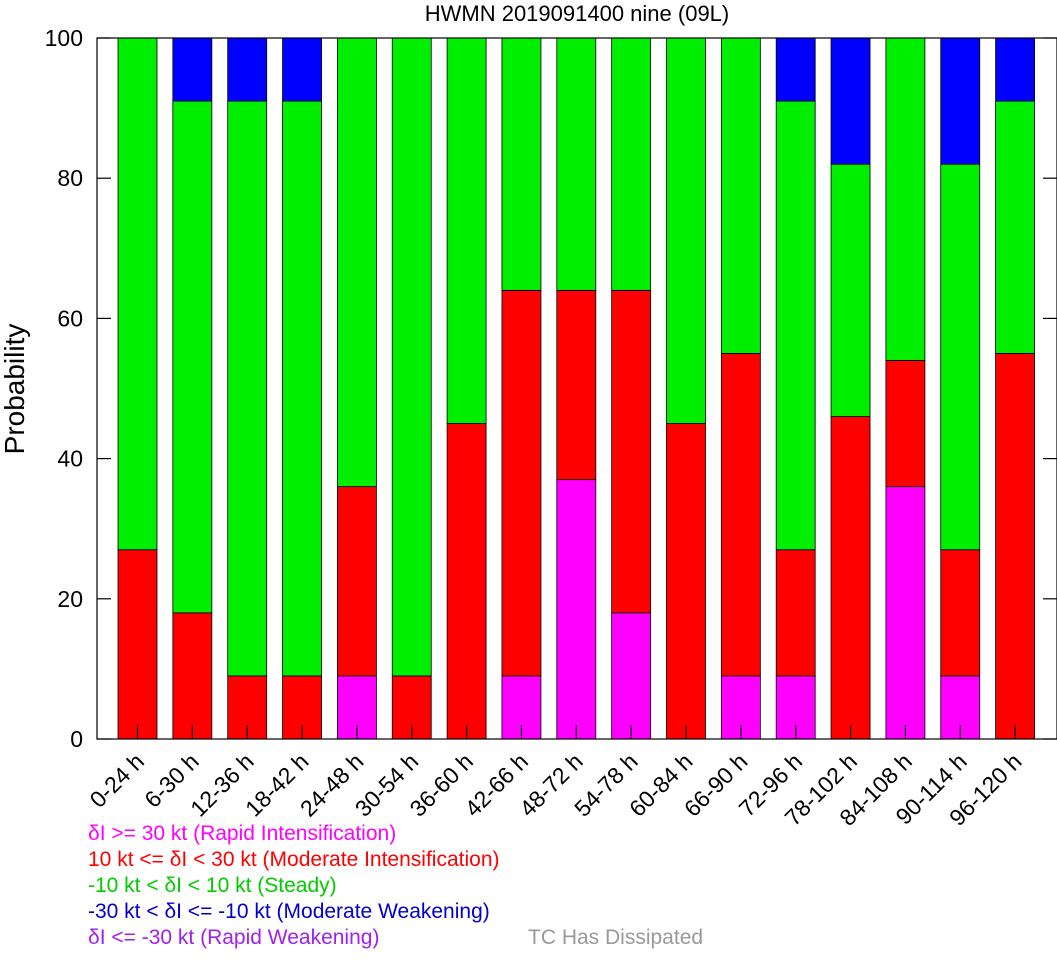 This screenshot has height=960, width=1057. I want to click on legend-dissipated: TC Has Dissipated, so click(616, 937).